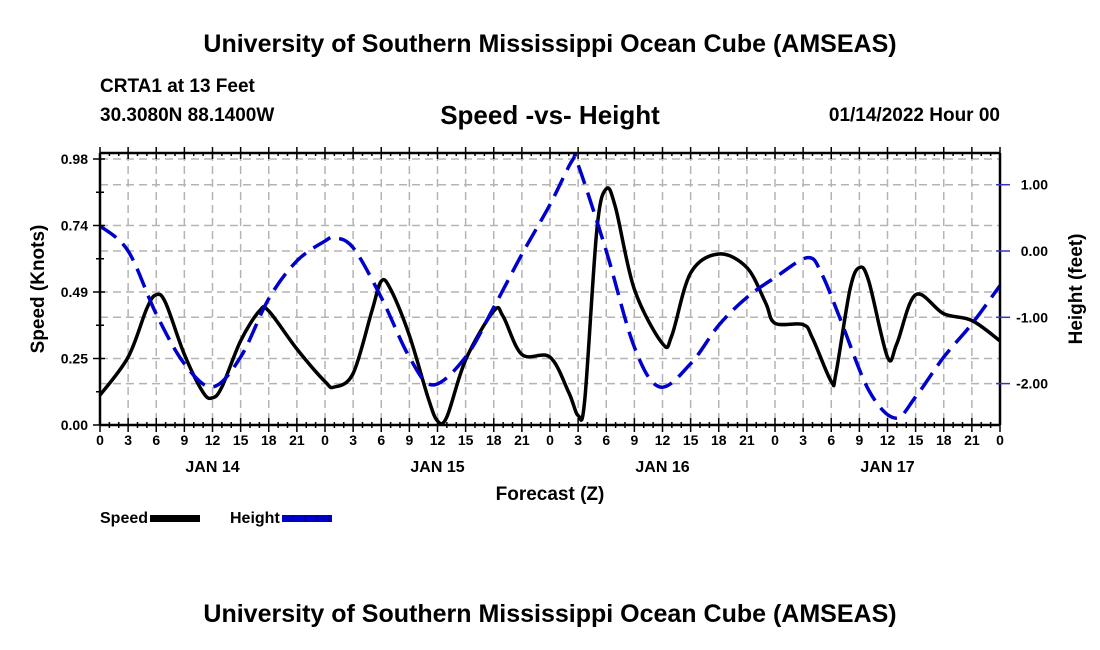 Image resolution: width=1100 pixels, height=650 pixels. What do you see at coordinates (74, 359) in the screenshot?
I see `y-tick-label: 0.25` at bounding box center [74, 359].